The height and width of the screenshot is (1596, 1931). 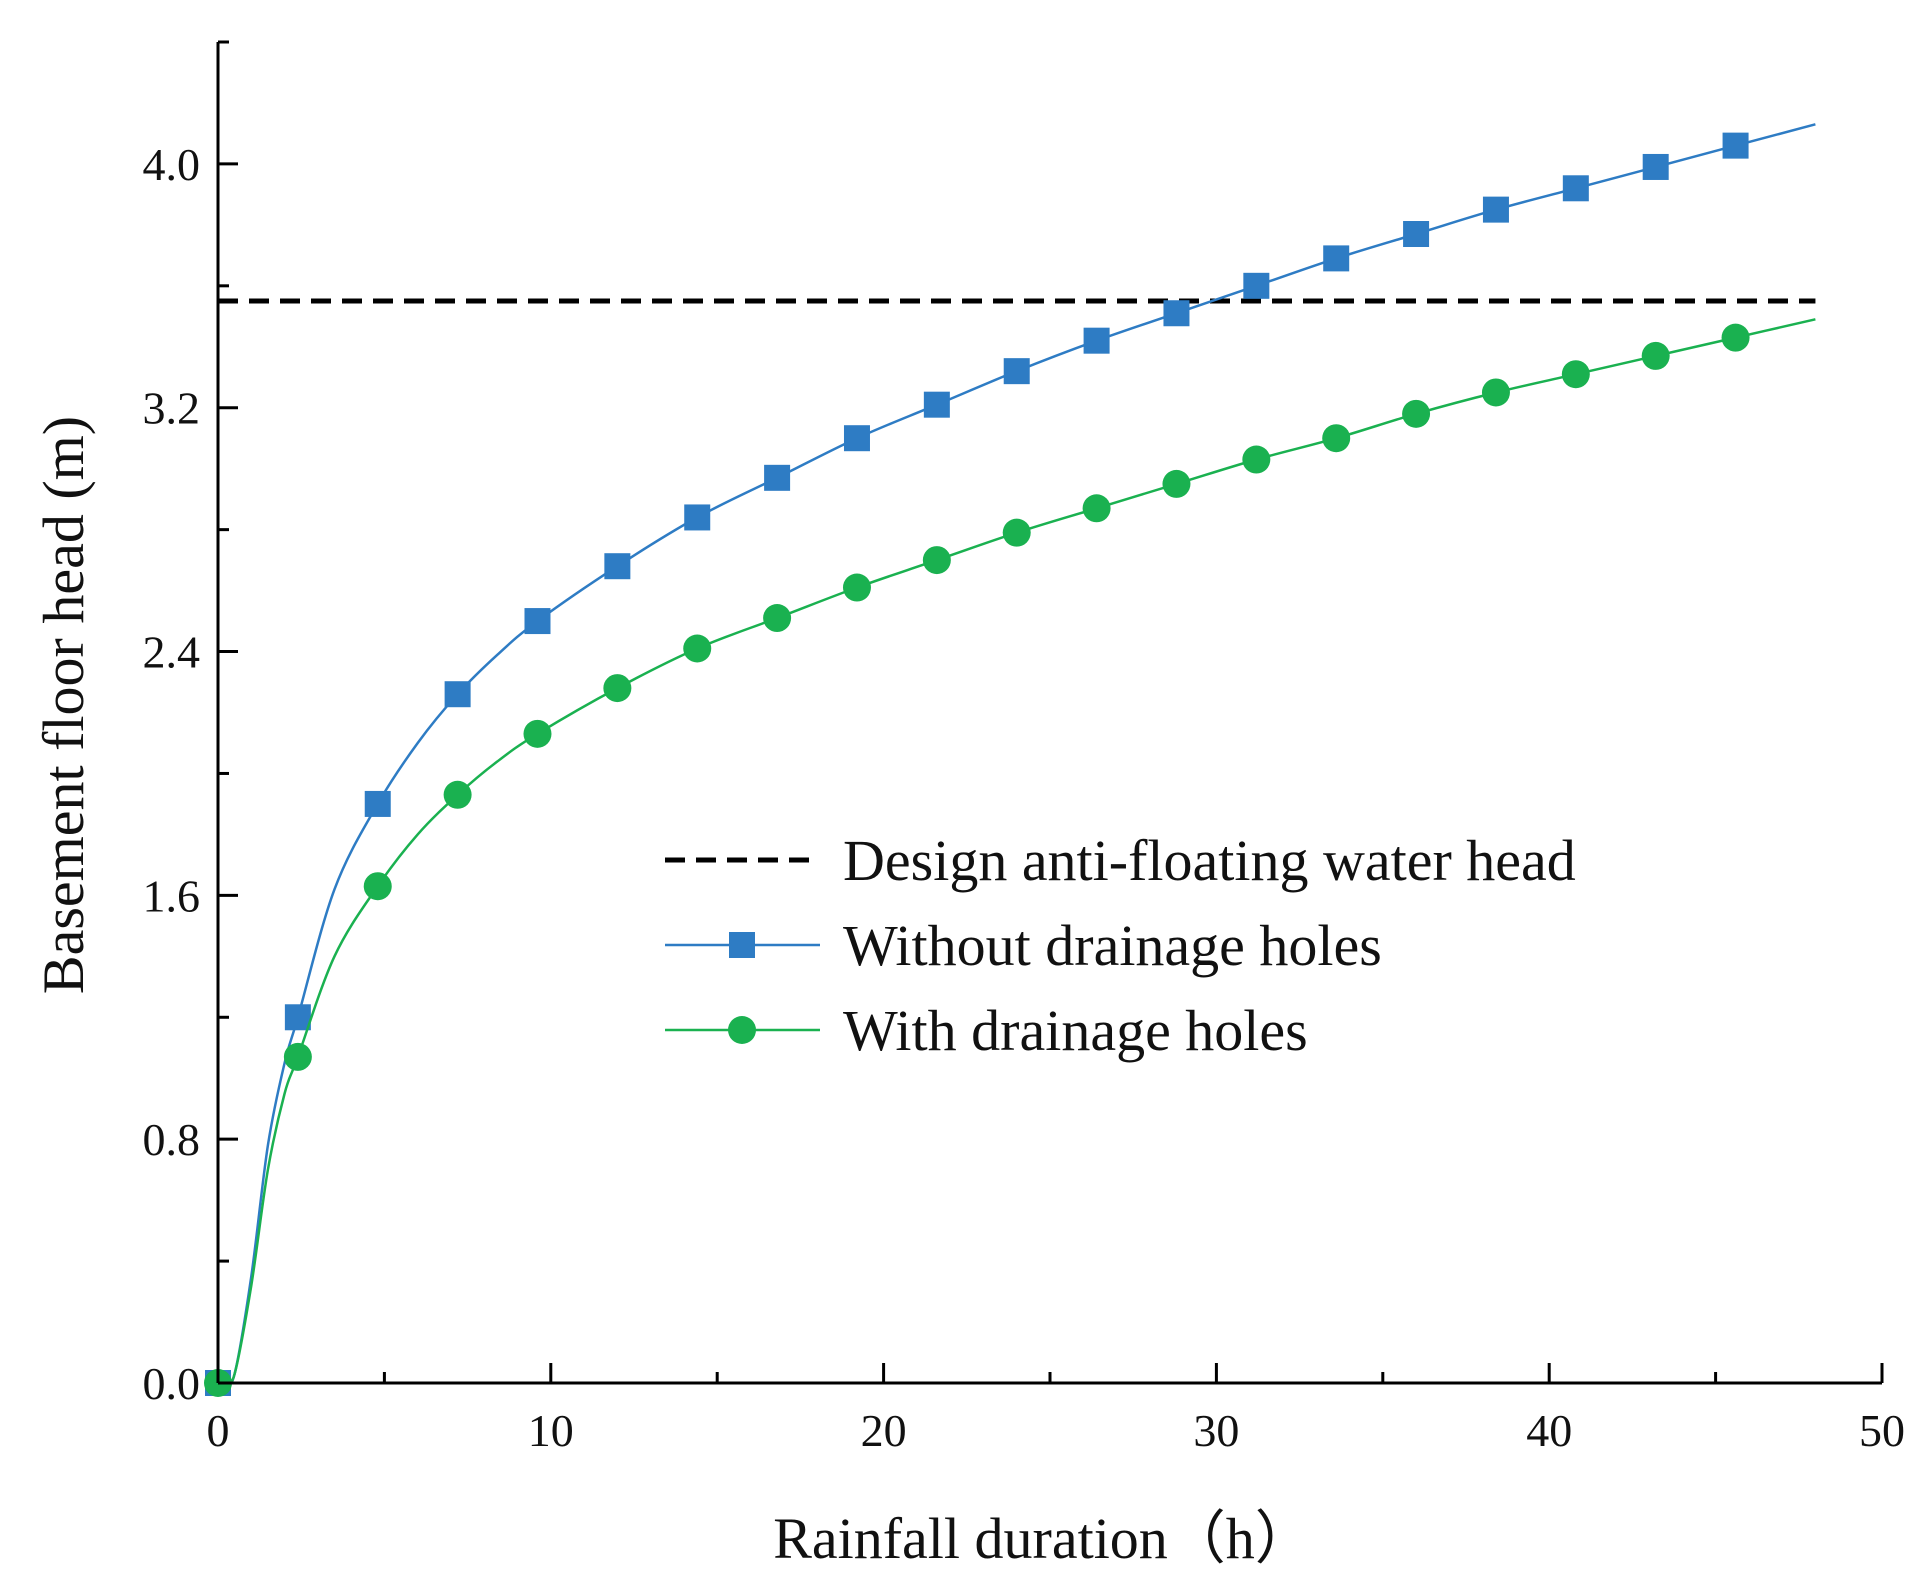 What do you see at coordinates (1549, 1430) in the screenshot?
I see `x-tick-label: 40` at bounding box center [1549, 1430].